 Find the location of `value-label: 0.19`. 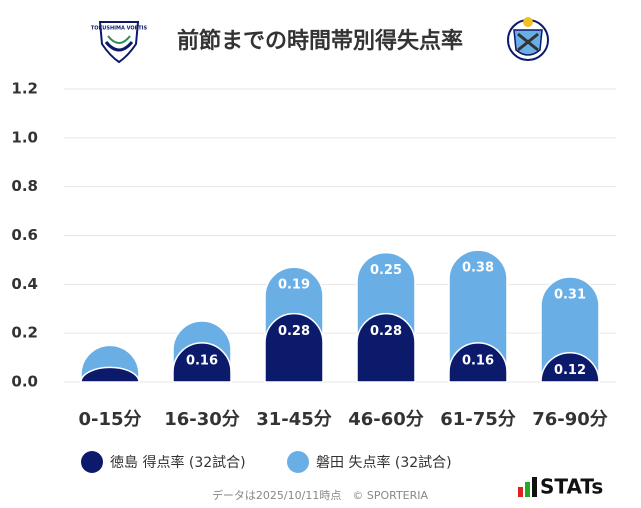

value-label: 0.19 is located at coordinates (294, 285).